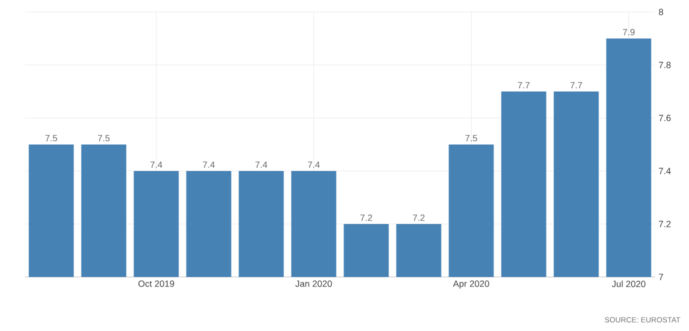  What do you see at coordinates (629, 284) in the screenshot?
I see `x-tick-label: Jul 2020` at bounding box center [629, 284].